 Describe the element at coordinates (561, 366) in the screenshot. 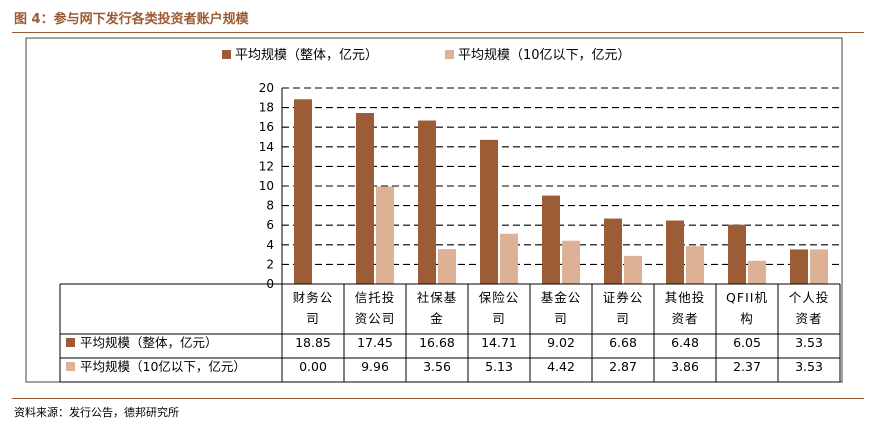

I see `table-cell-value: 4.42` at that location.